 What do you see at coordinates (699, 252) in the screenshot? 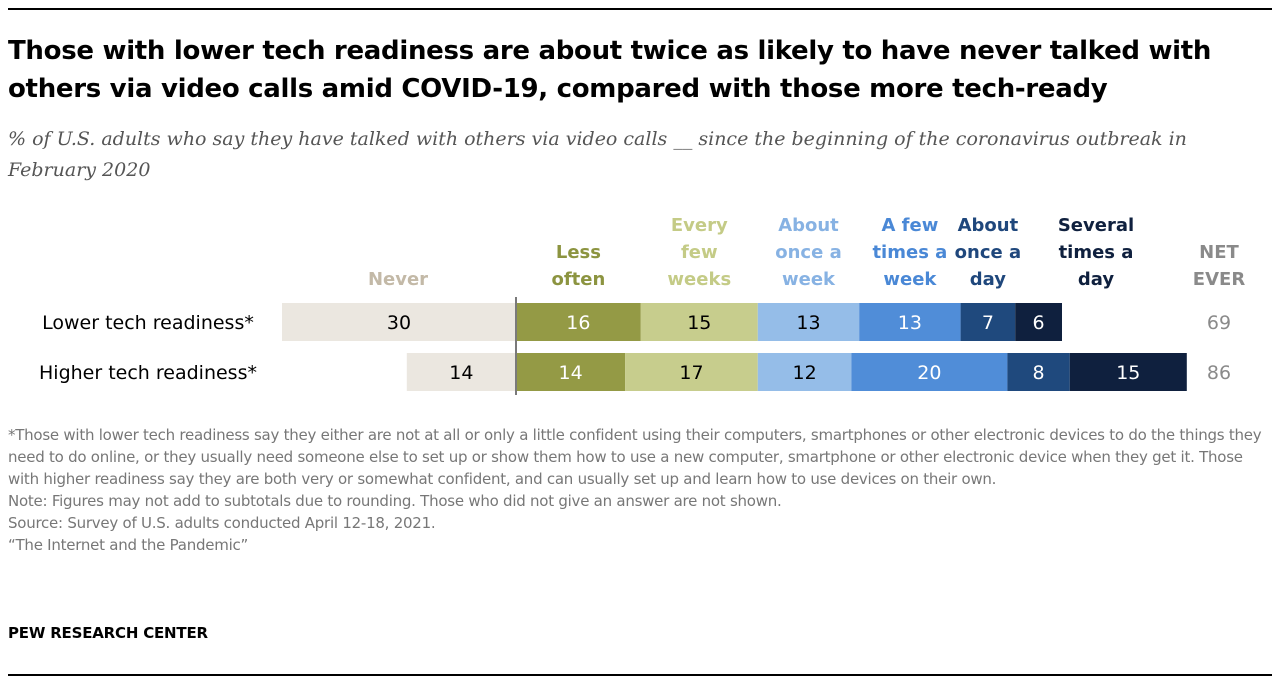
I see `legend-every-few-weeks: Every few weeks` at bounding box center [699, 252].